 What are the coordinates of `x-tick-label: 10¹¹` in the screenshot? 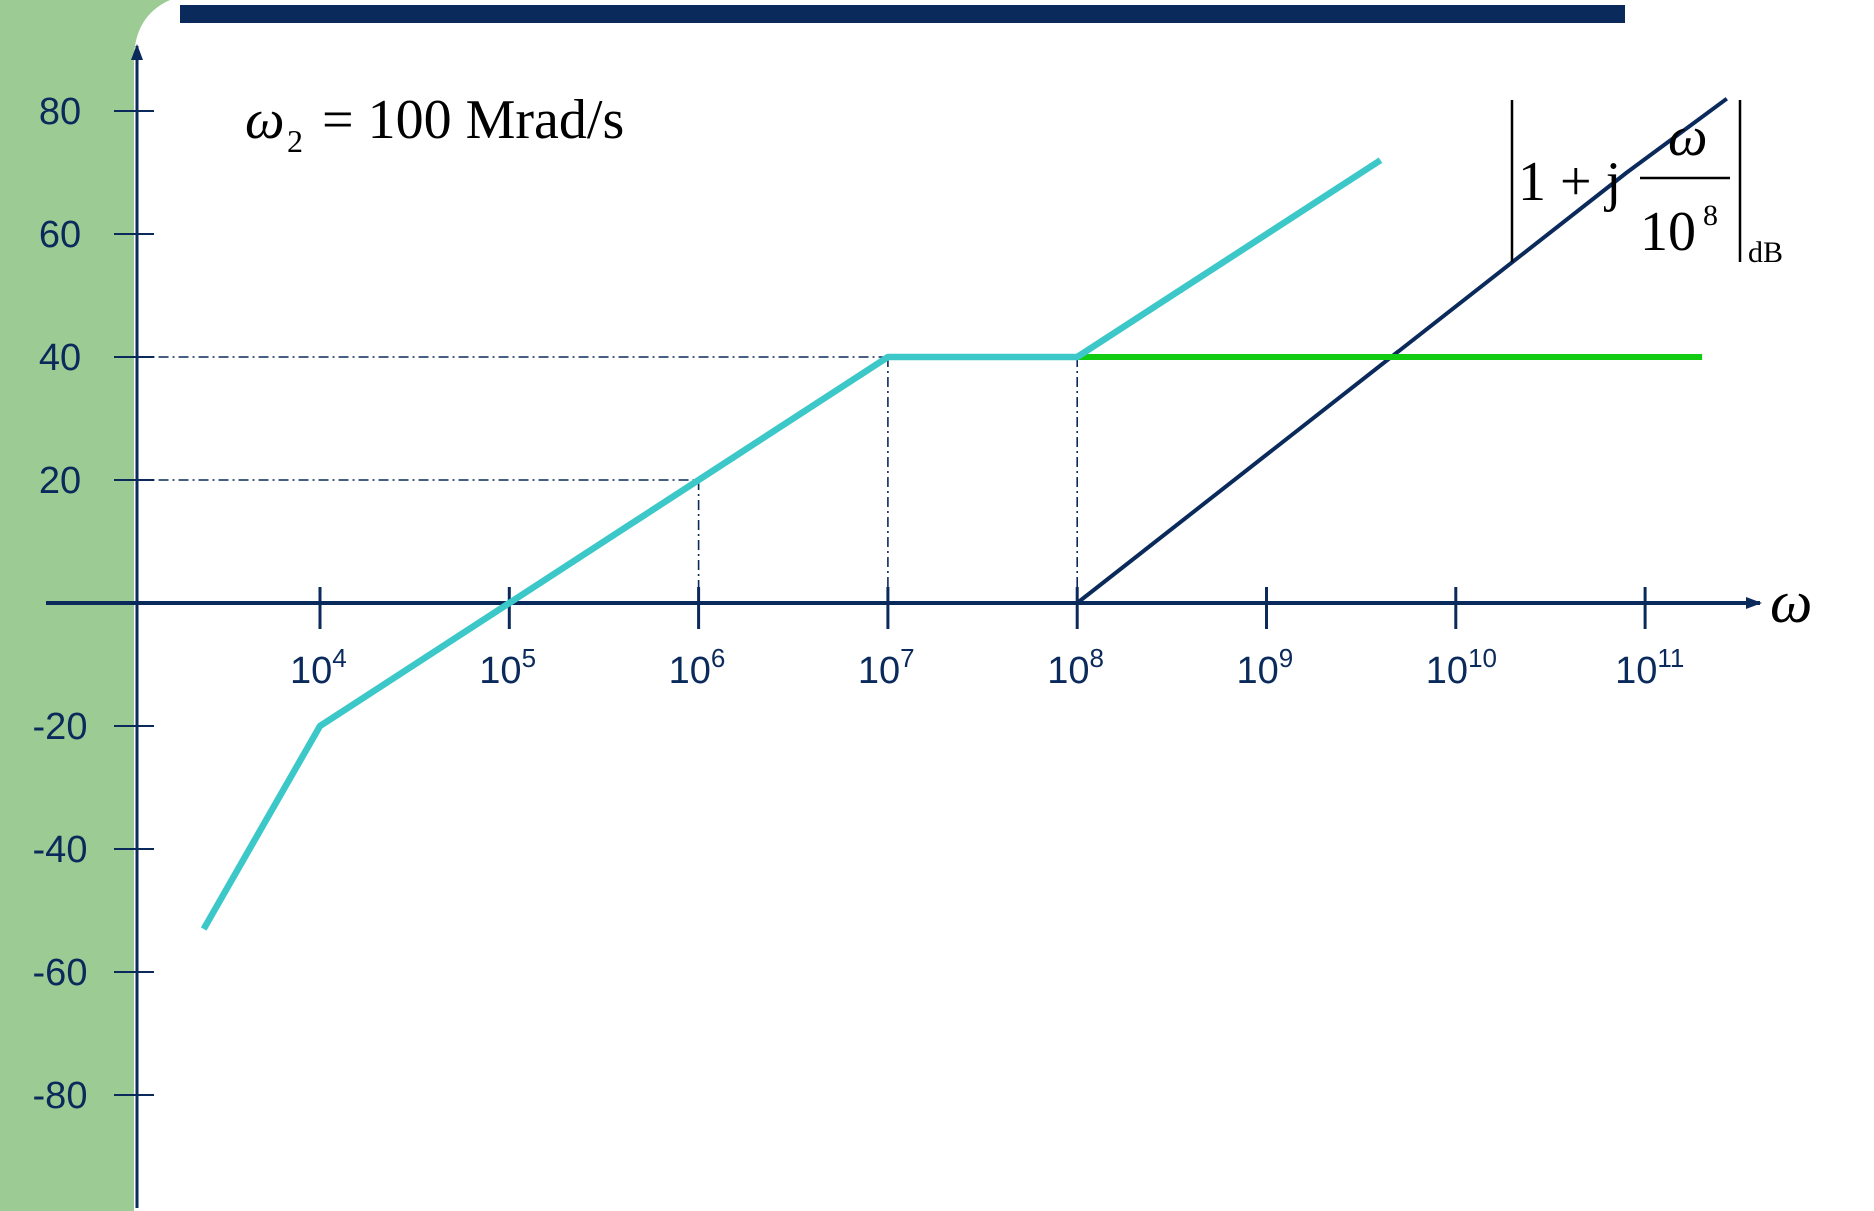 It's located at (1649, 667).